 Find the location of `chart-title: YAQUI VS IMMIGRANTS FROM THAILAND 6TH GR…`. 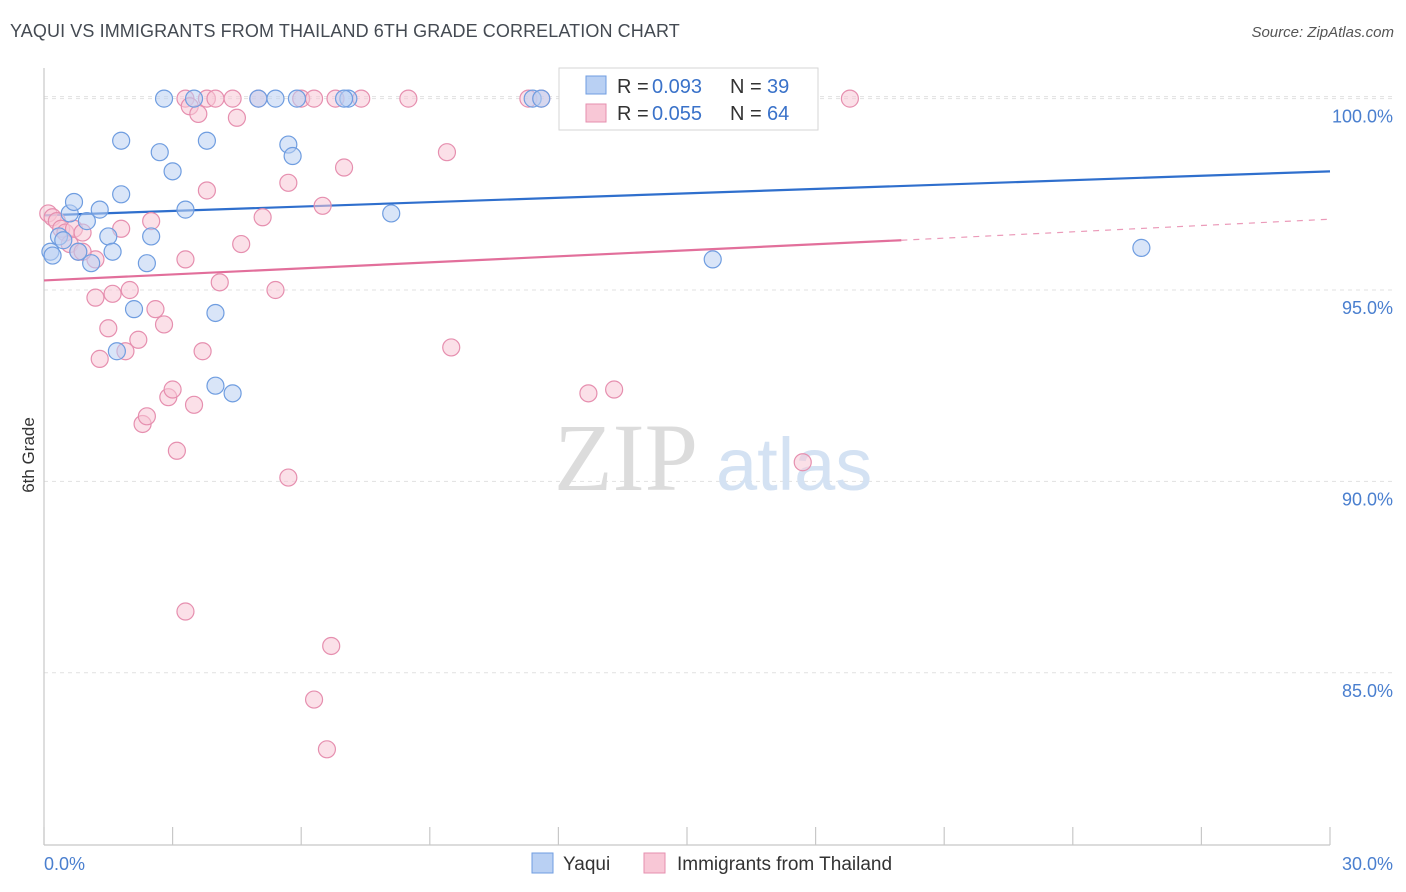

chart-title: YAQUI VS IMMIGRANTS FROM THAILAND 6TH GR… is located at coordinates (345, 31).